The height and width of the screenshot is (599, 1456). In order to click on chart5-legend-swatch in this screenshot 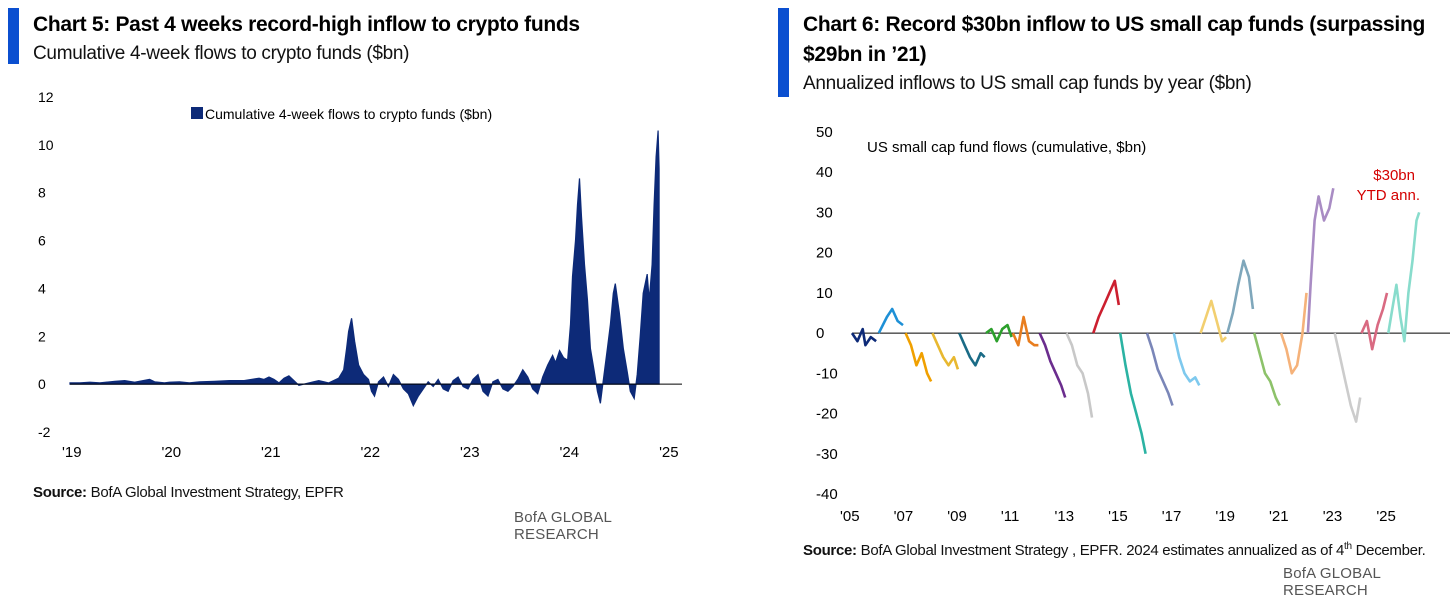, I will do `click(197, 113)`.